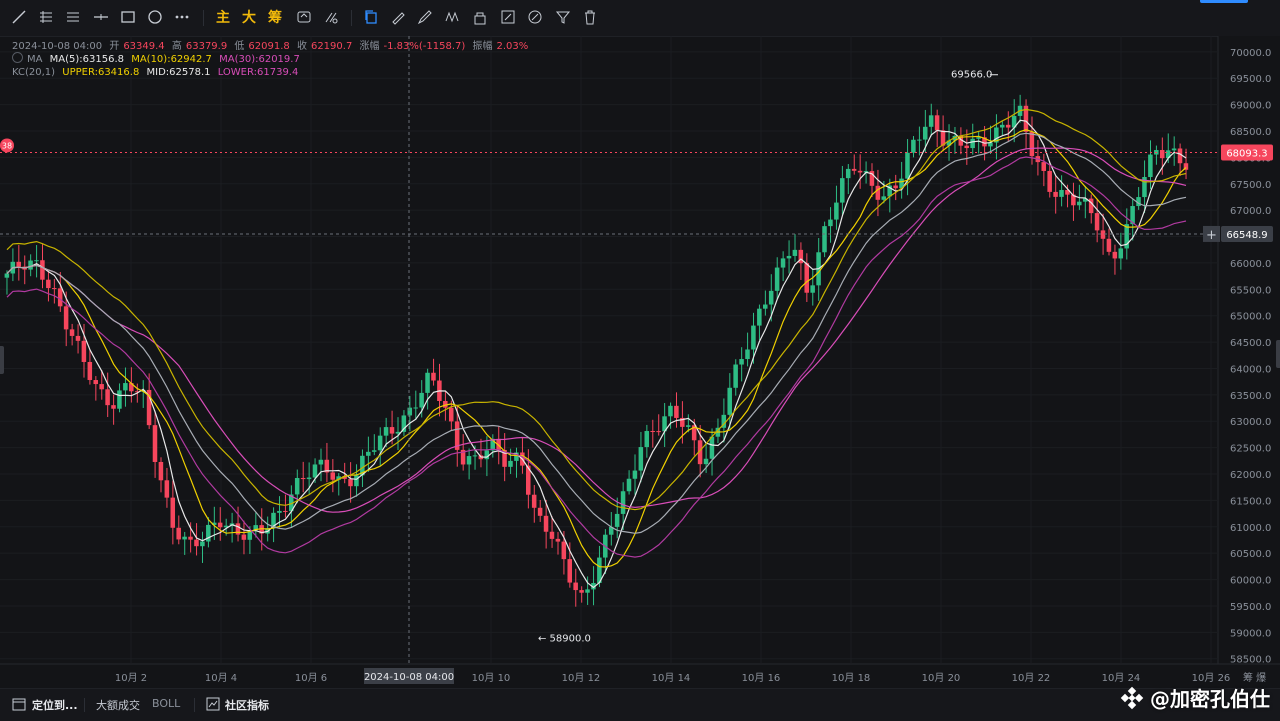 The height and width of the screenshot is (721, 1280). What do you see at coordinates (1132, 697) in the screenshot?
I see `binance-logo-icon` at bounding box center [1132, 697].